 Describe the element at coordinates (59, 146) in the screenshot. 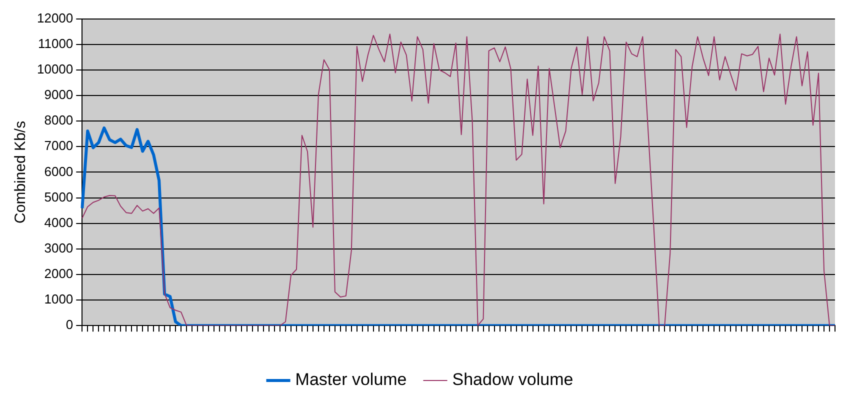

I see `y-tick-label: 7000` at that location.